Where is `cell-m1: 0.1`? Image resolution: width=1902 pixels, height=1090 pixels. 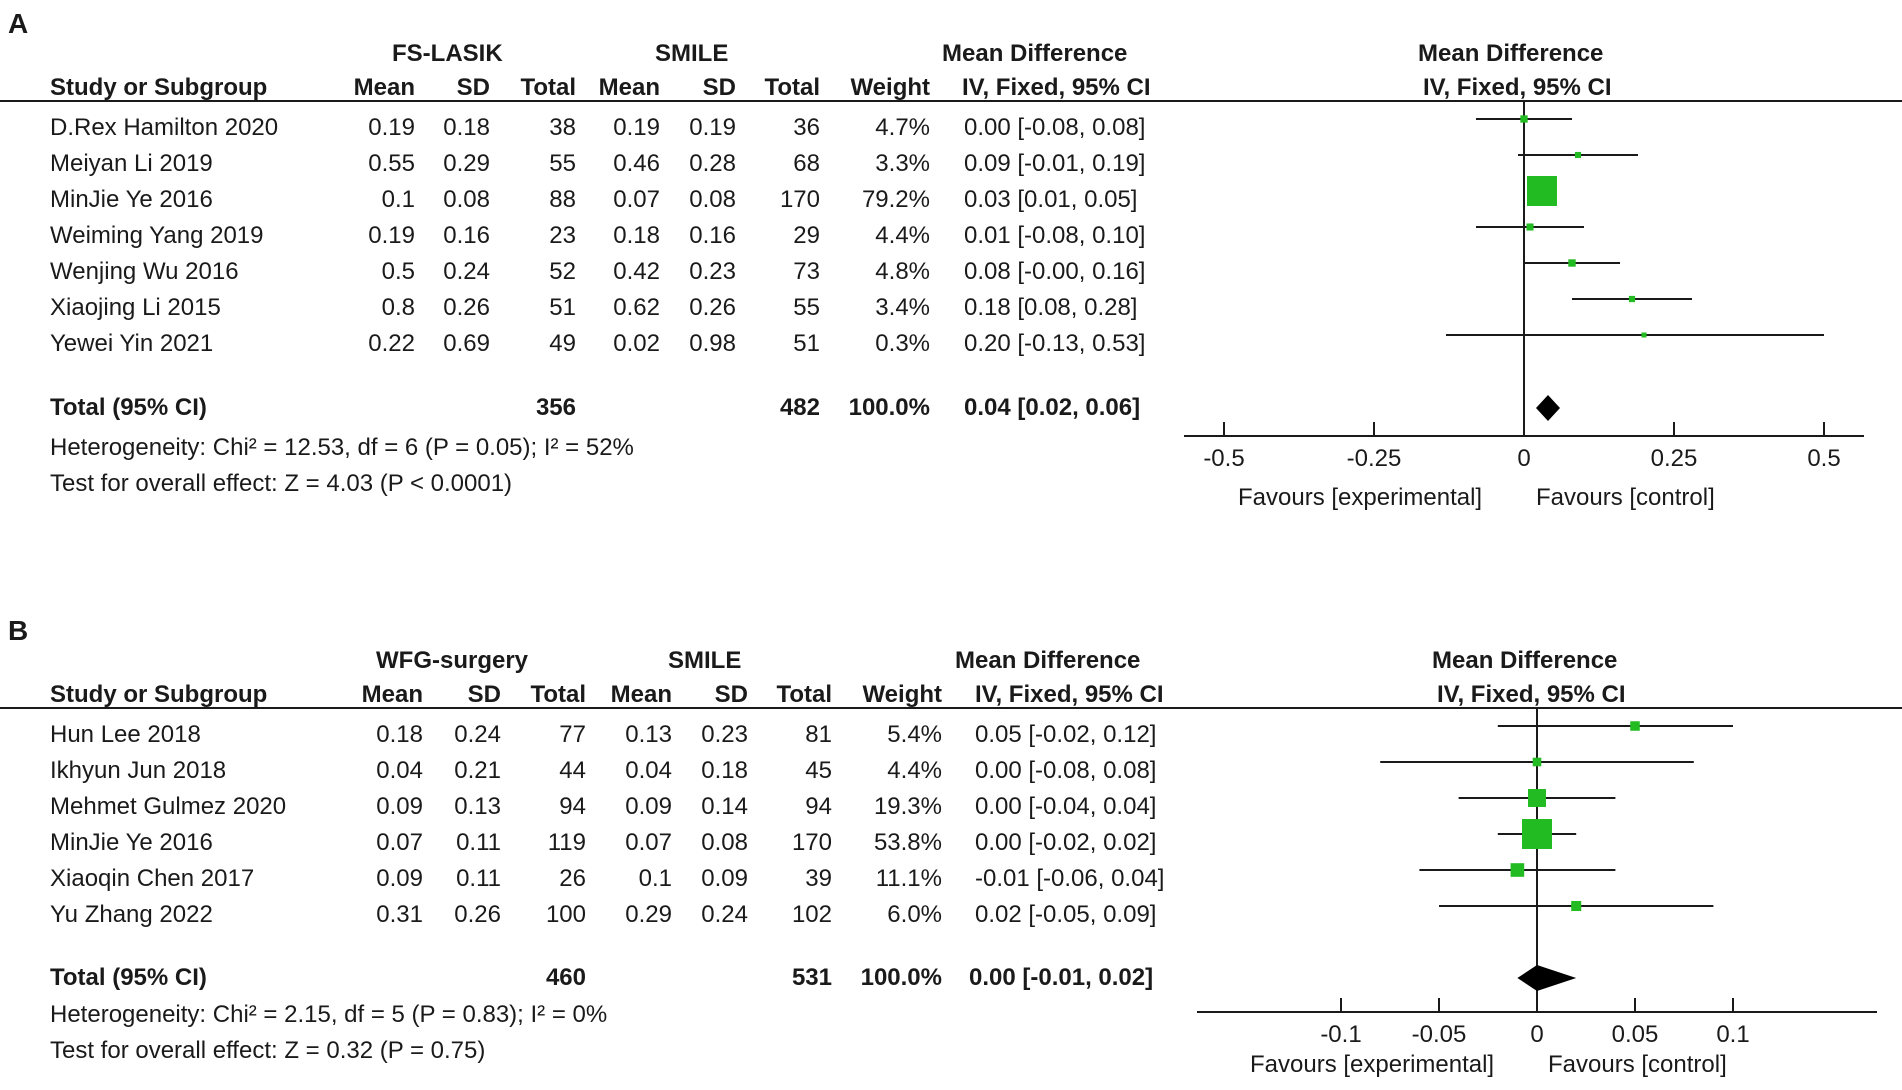
cell-m1: 0.1 is located at coordinates (398, 199).